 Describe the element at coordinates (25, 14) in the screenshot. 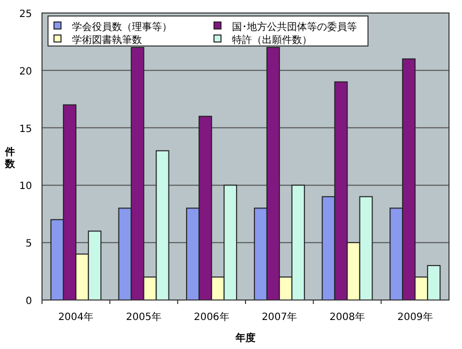

I see `y-tick-label: 25` at that location.